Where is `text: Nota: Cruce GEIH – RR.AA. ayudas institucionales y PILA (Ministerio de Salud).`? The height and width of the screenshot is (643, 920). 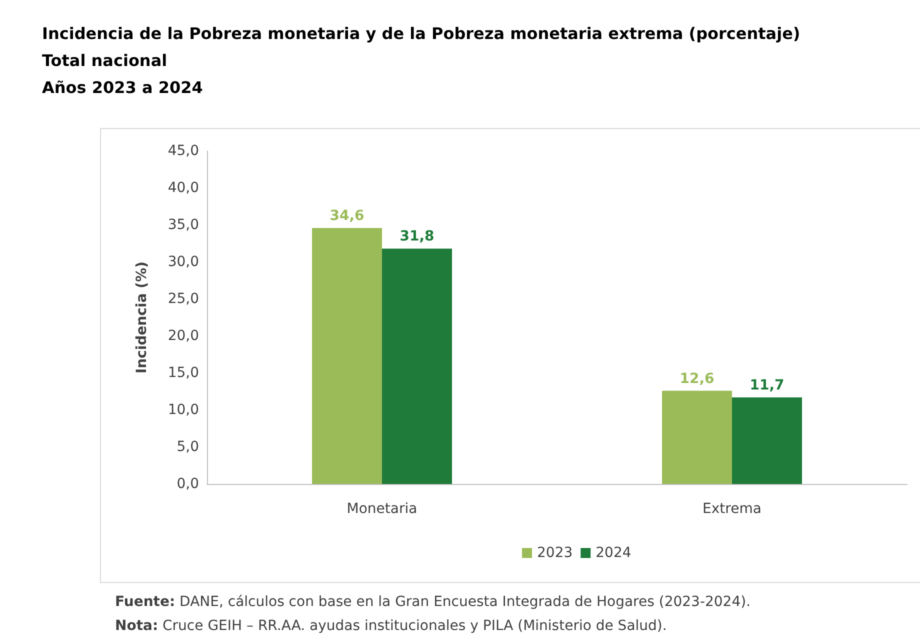
text: Nota: Cruce GEIH – RR.AA. ayudas institucionales y PILA (Ministerio de Salud). is located at coordinates (391, 626).